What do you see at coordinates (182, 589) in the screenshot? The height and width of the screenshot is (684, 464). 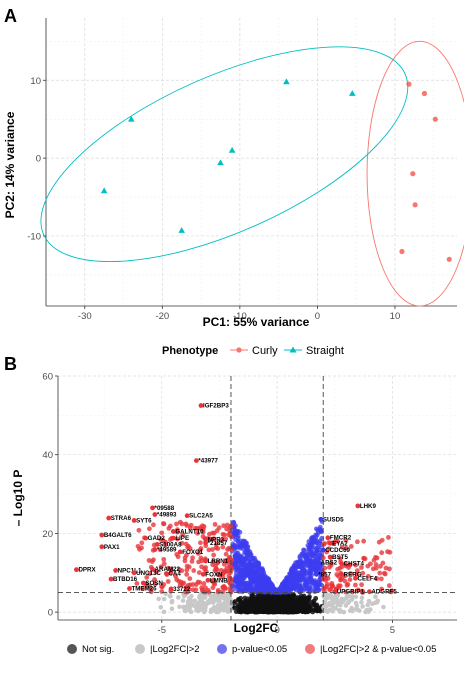 I see `gene-label: 33722` at bounding box center [182, 589].